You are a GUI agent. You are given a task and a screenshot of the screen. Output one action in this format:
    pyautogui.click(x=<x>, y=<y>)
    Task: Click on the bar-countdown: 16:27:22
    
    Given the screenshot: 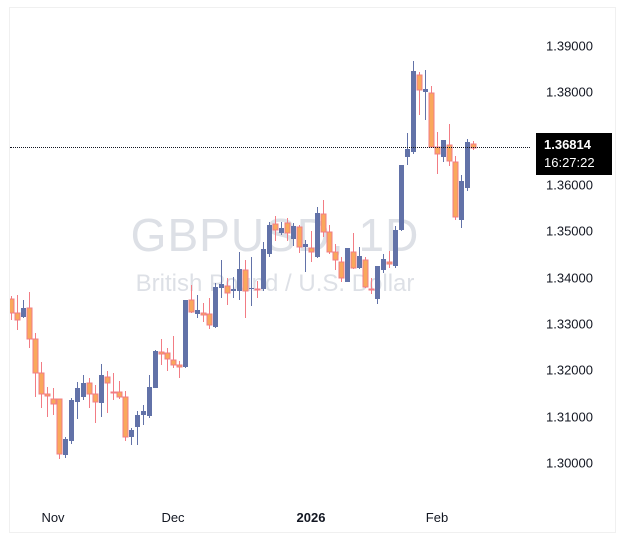 What is the action you would take?
    pyautogui.click(x=569, y=163)
    